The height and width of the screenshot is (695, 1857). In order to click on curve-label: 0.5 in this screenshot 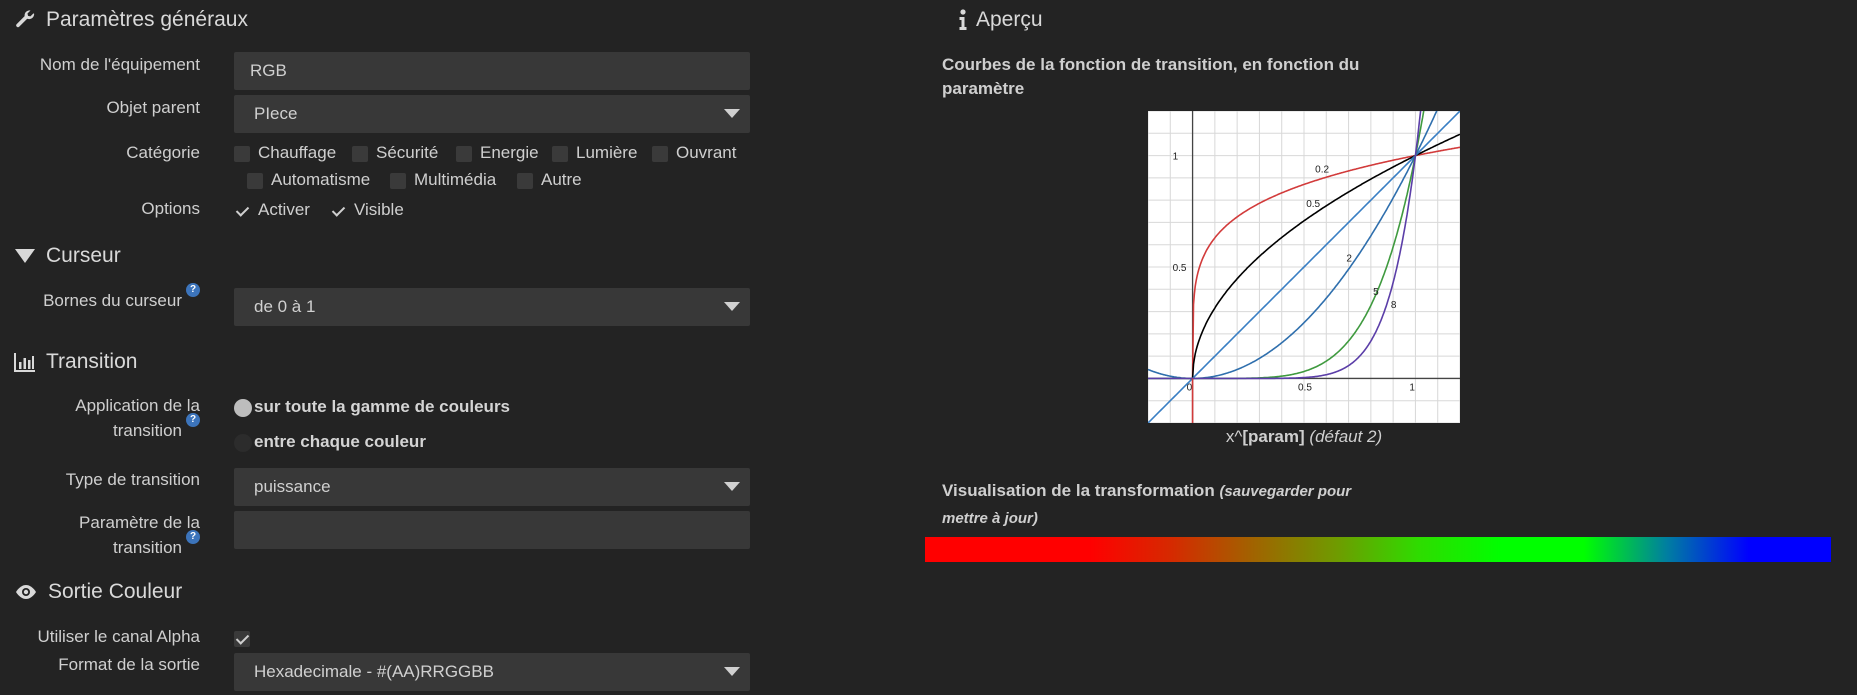, I will do `click(1313, 204)`.